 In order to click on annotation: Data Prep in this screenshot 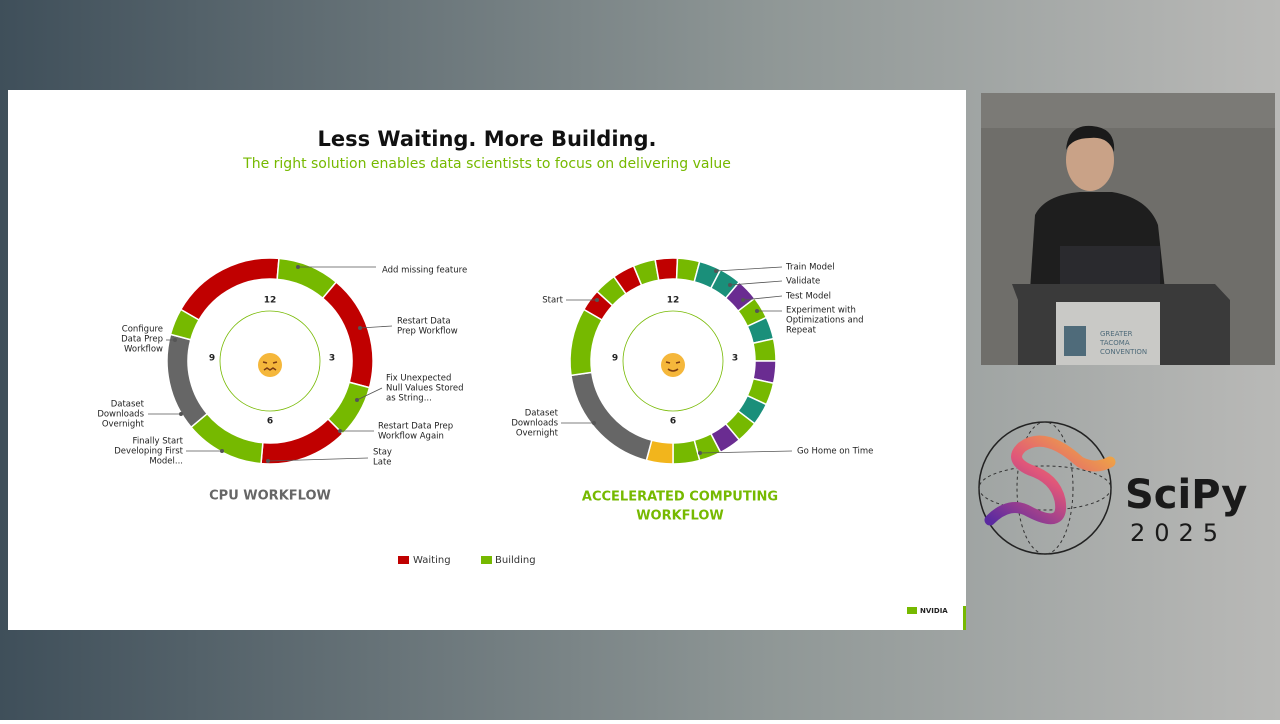, I will do `click(142, 340)`.